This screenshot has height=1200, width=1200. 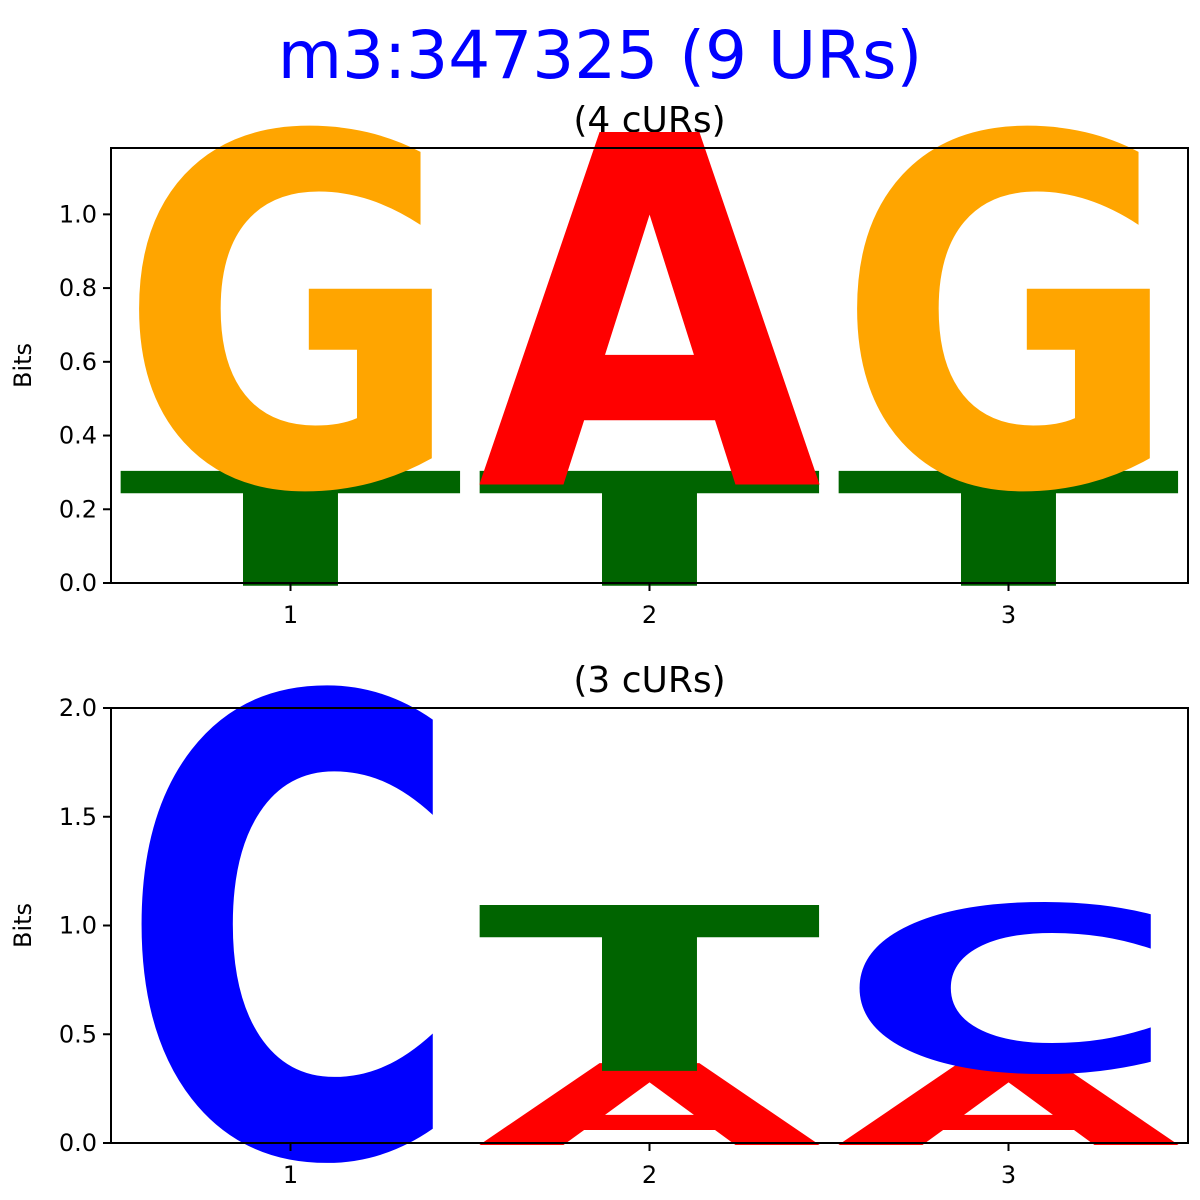 What do you see at coordinates (649, 120) in the screenshot?
I see `panel-title: (4 cURs)` at bounding box center [649, 120].